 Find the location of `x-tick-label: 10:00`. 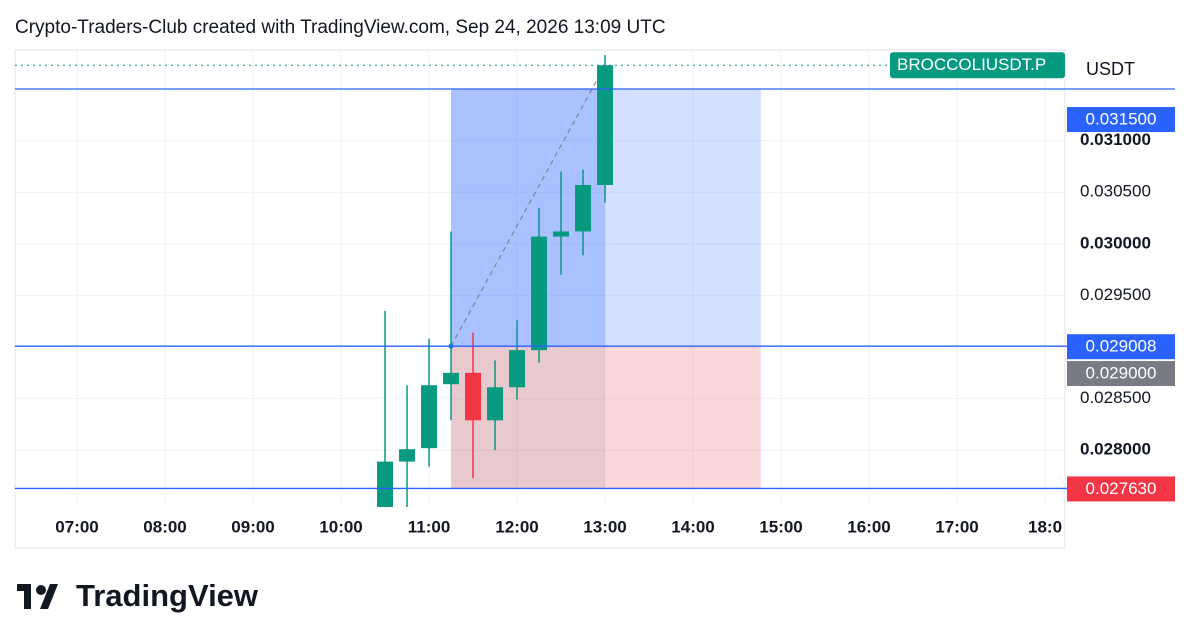

x-tick-label: 10:00 is located at coordinates (340, 526).